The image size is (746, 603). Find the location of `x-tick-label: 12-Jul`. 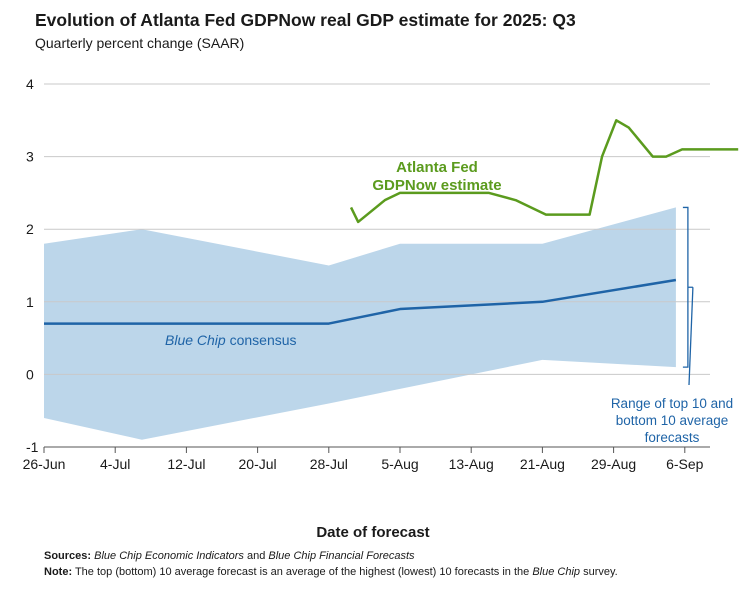

x-tick-label: 12-Jul is located at coordinates (186, 464).